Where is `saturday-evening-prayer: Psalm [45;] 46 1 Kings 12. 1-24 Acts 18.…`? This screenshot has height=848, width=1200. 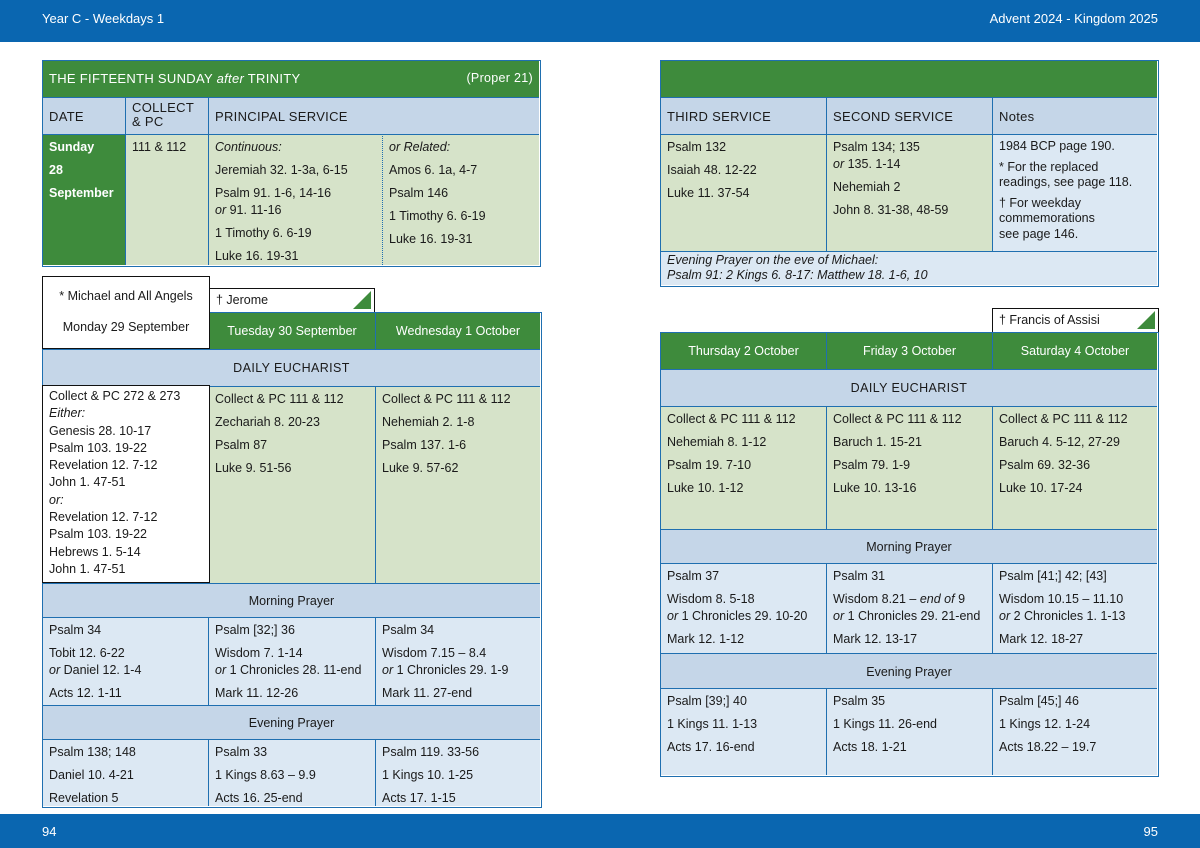 saturday-evening-prayer: Psalm [45;] 46 1 Kings 12. 1-24 Acts 18.… is located at coordinates (1075, 731).